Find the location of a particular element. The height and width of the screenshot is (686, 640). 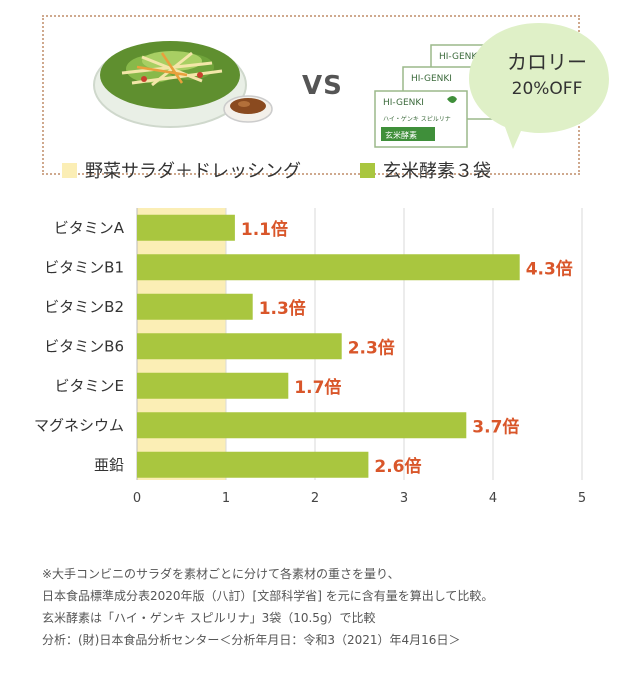

footnote-line: 分析：(財)日本食品分析センター＜分析年月日：令和3（2021）年4月16日＞ is located at coordinates (251, 640).